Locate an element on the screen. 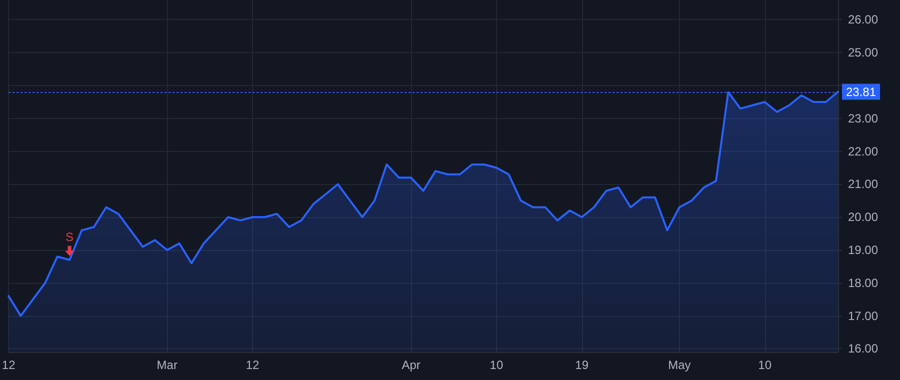  y-tick-label: 26.00 is located at coordinates (863, 19).